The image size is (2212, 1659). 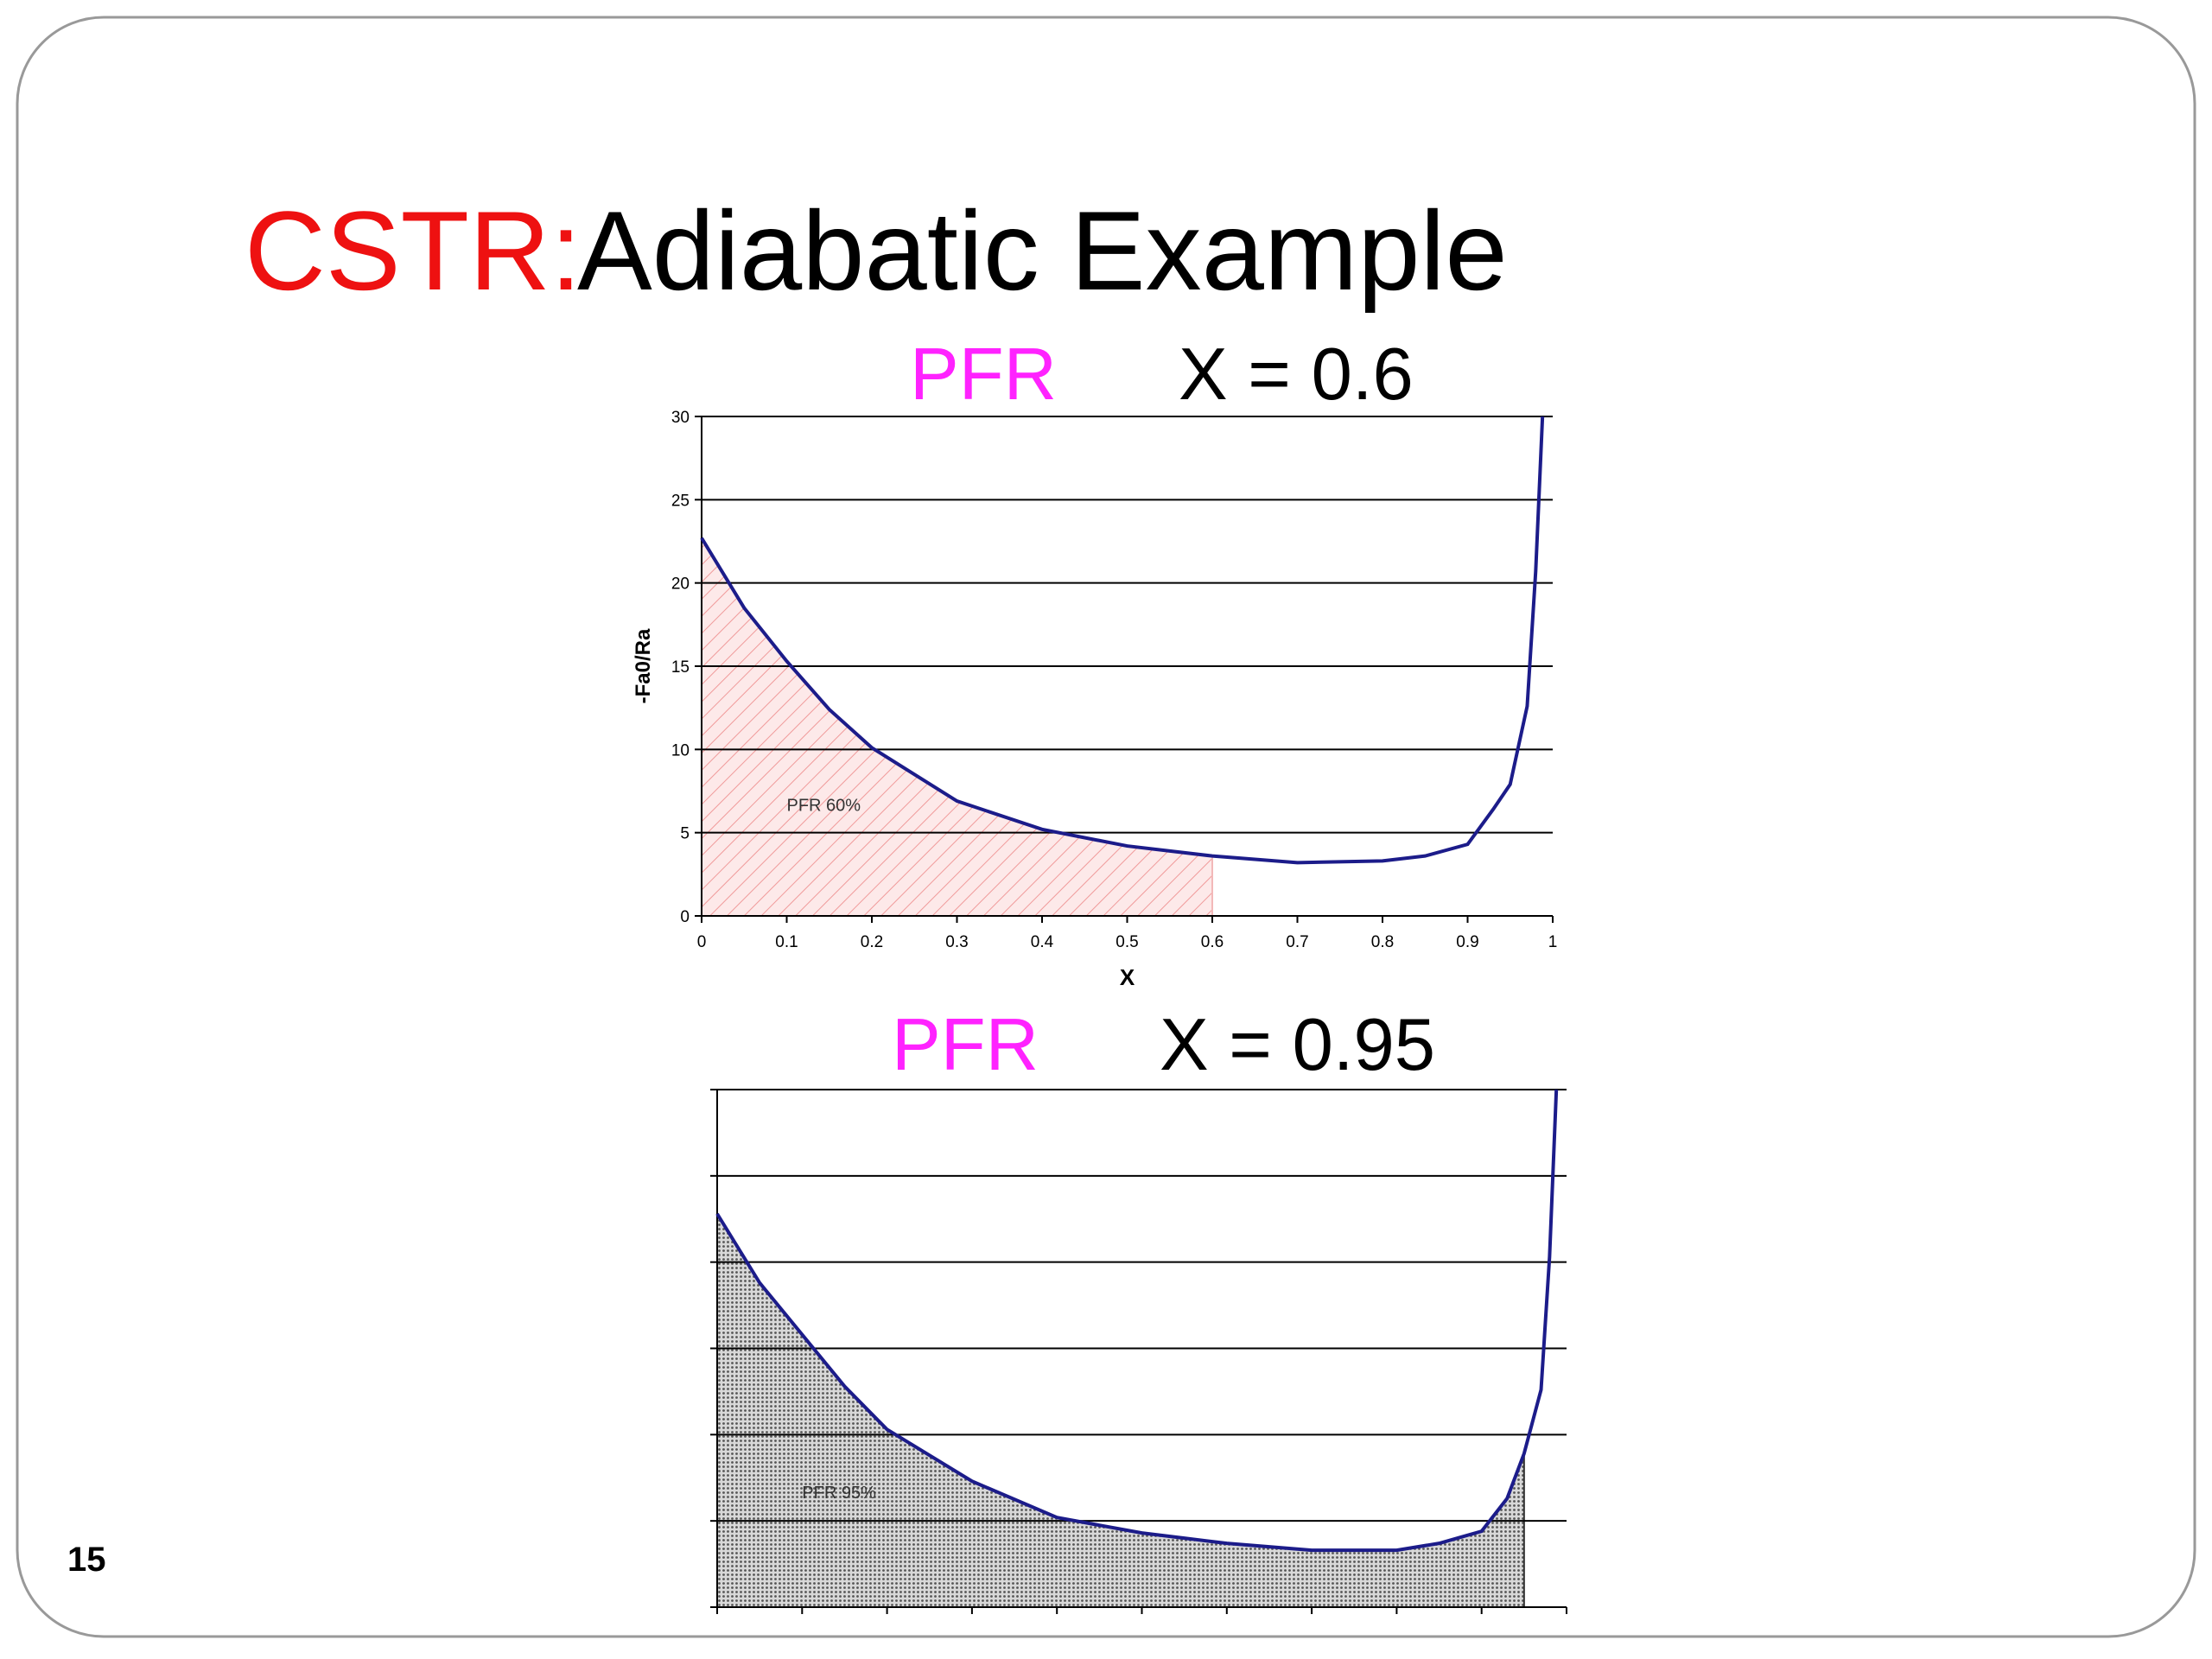 What do you see at coordinates (680, 501) in the screenshot?
I see `y-tick-label: 25` at bounding box center [680, 501].